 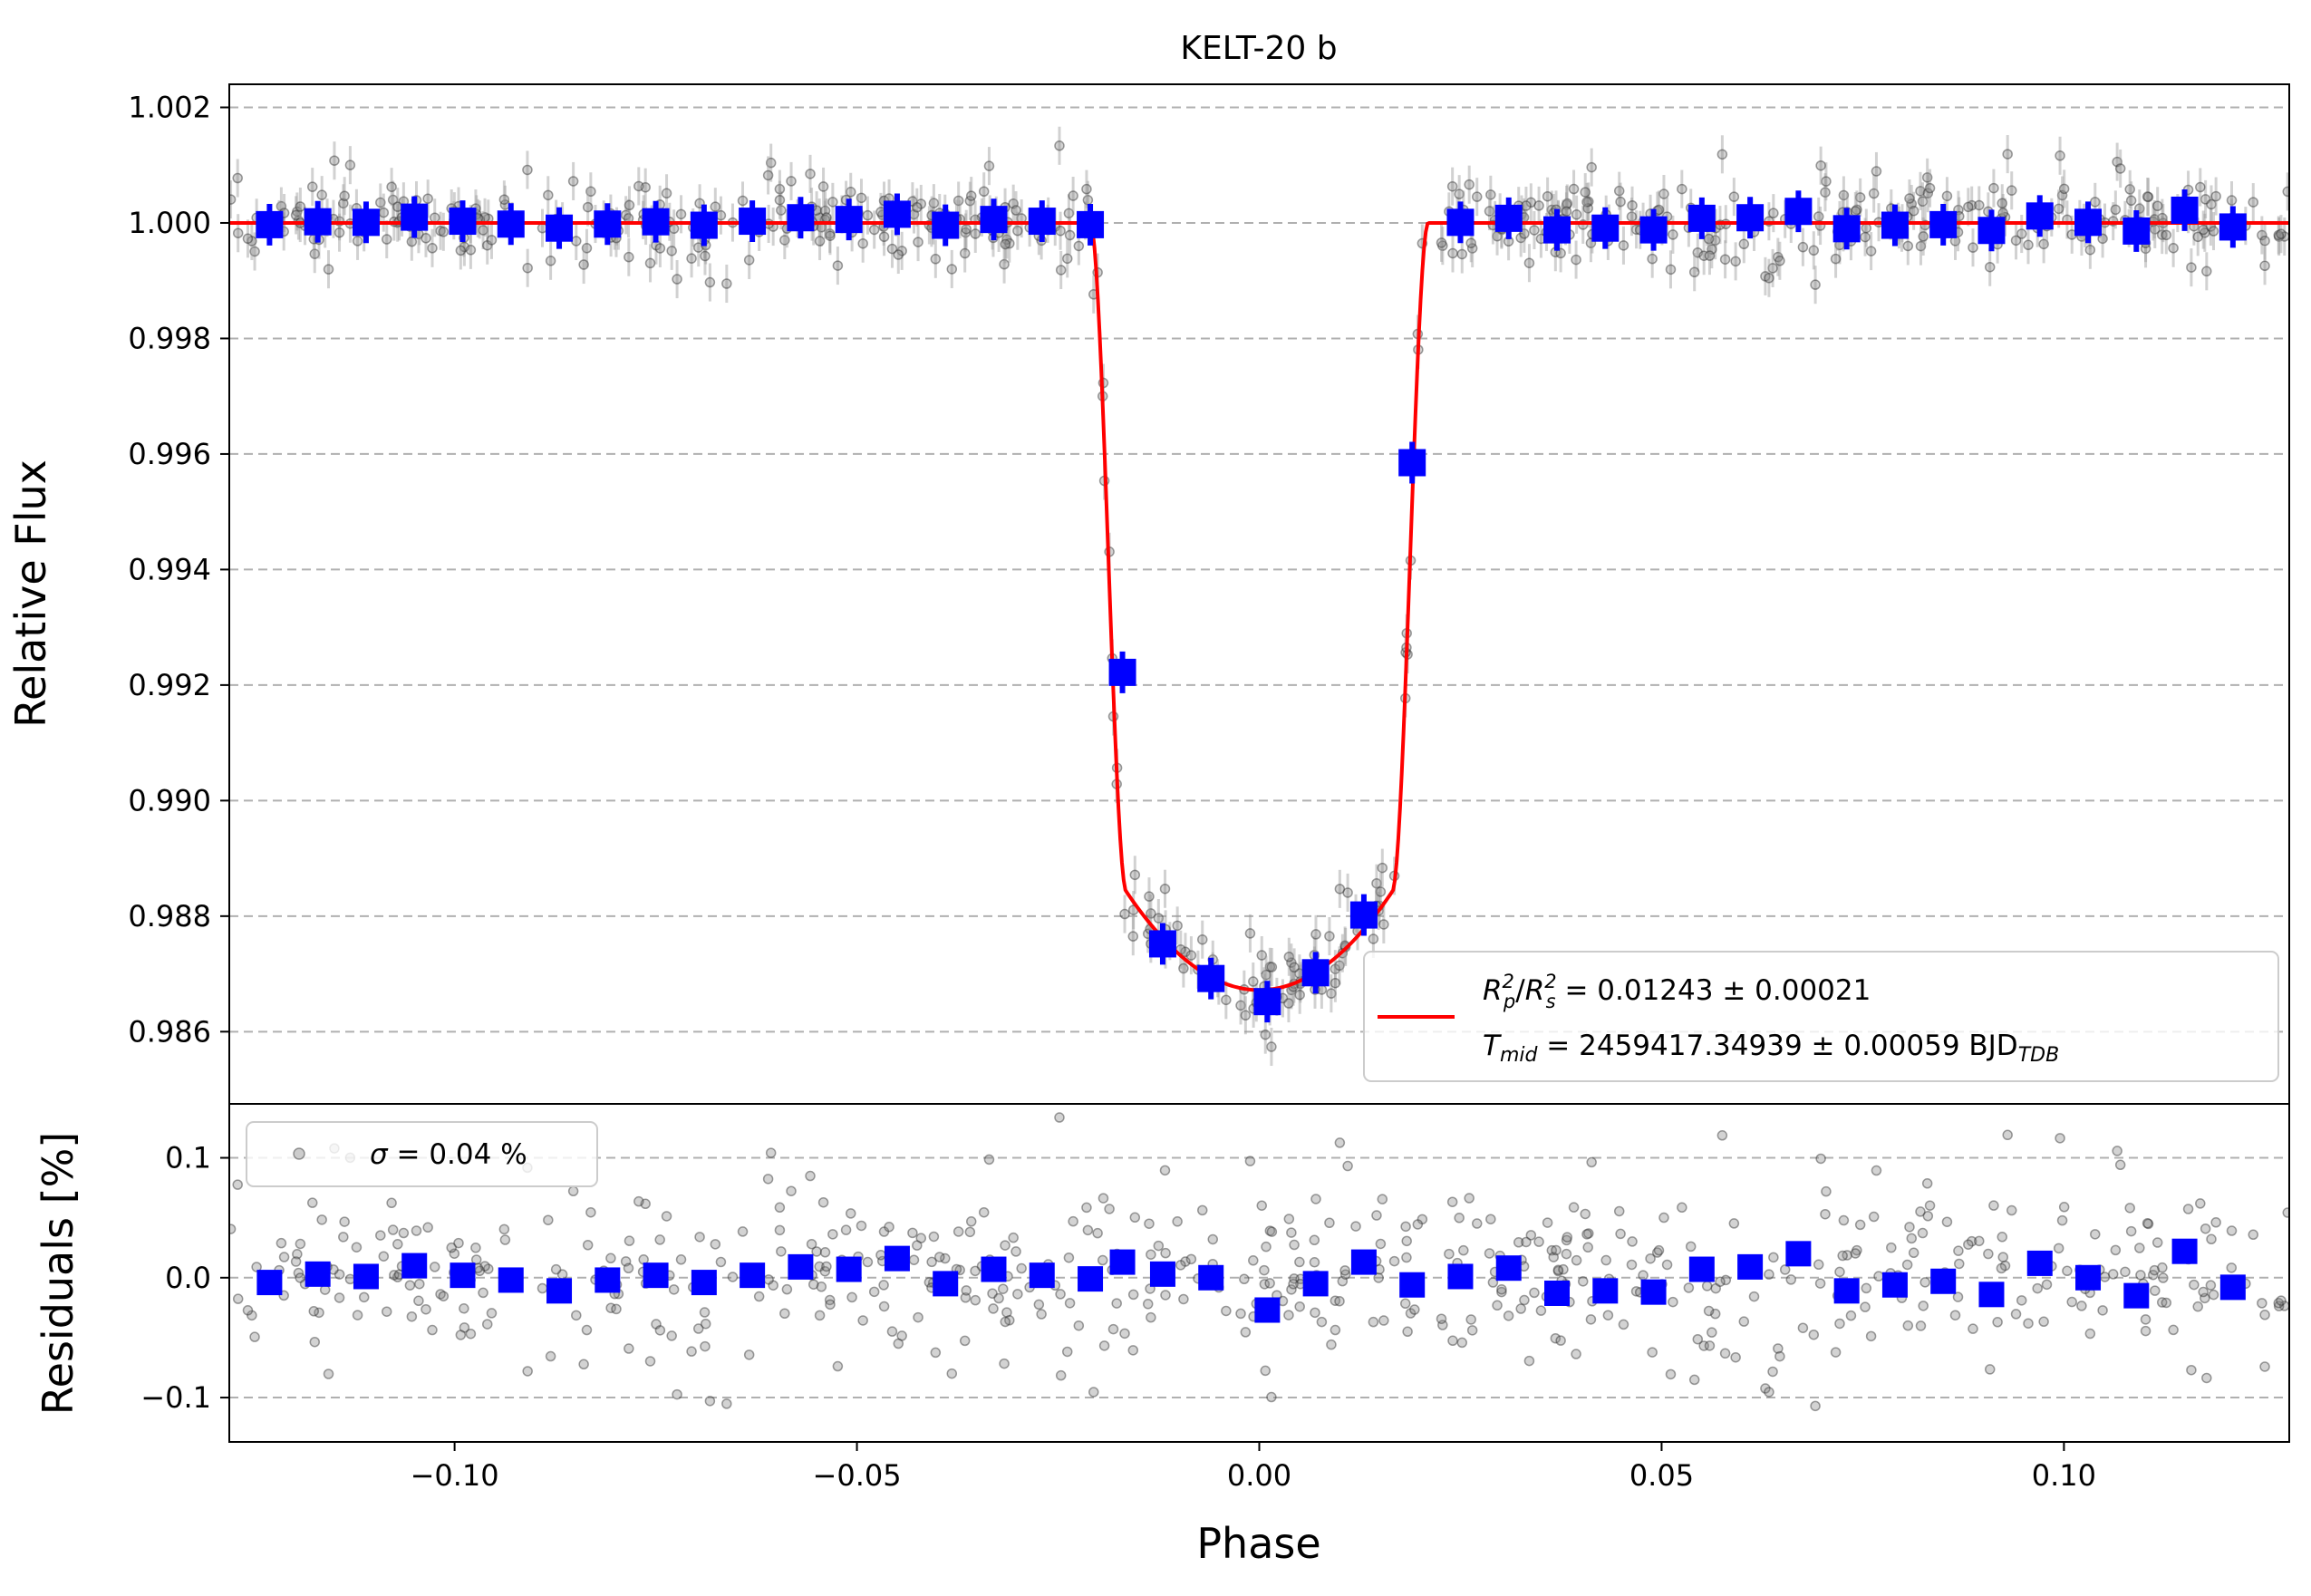 What do you see at coordinates (1258, 48) in the screenshot?
I see `chart-title: KELT-20 b` at bounding box center [1258, 48].